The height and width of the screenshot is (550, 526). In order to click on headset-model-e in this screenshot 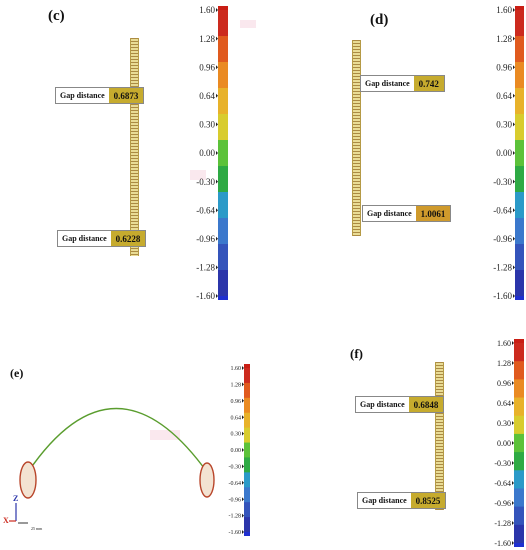, I will do `click(112, 466)`.